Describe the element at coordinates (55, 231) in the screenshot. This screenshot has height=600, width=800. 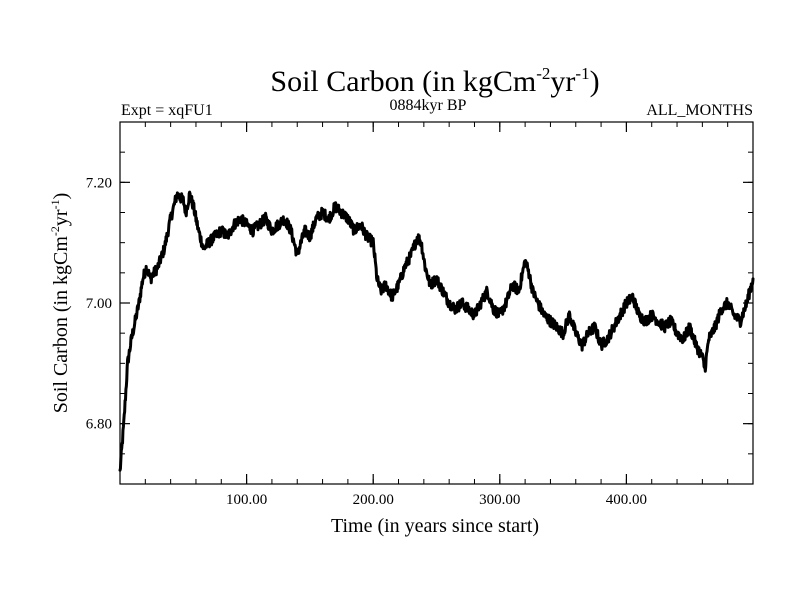
I see `y-axis-label-sup1: -2` at that location.